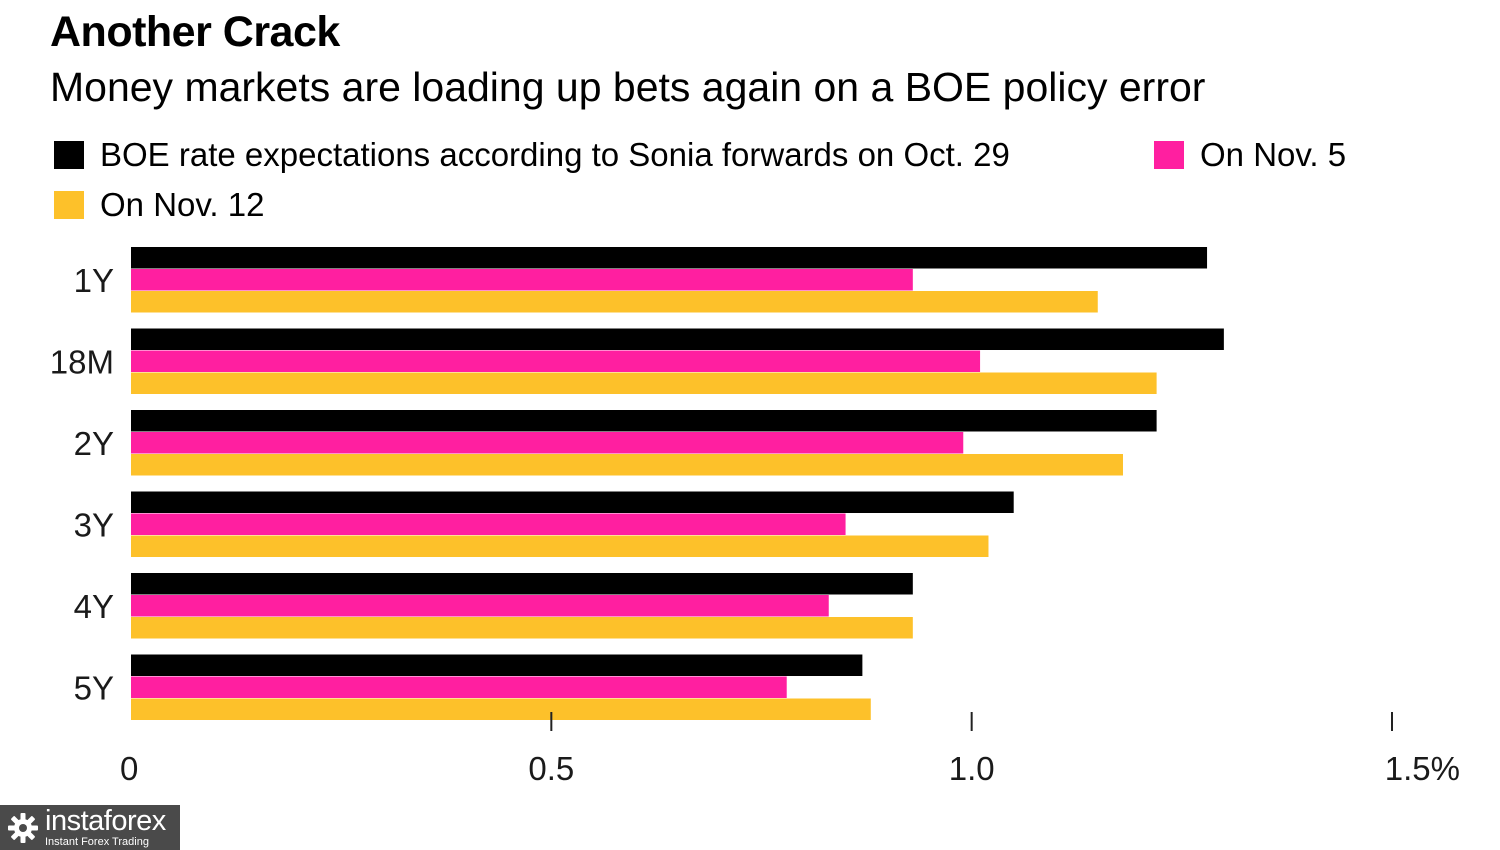  What do you see at coordinates (94, 606) in the screenshot?
I see `category-label-4y: 4Y` at bounding box center [94, 606].